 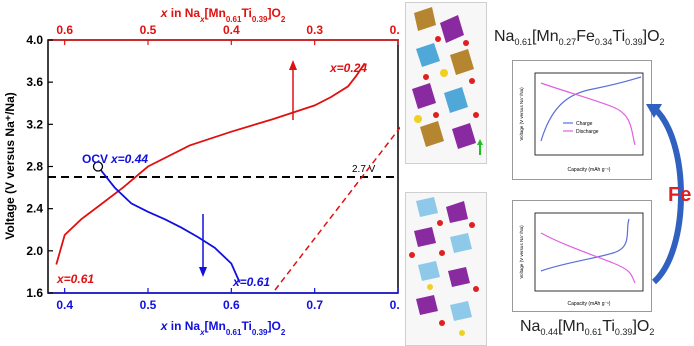 I want to click on formula-bottom-d: ]O, so click(x=641, y=326).